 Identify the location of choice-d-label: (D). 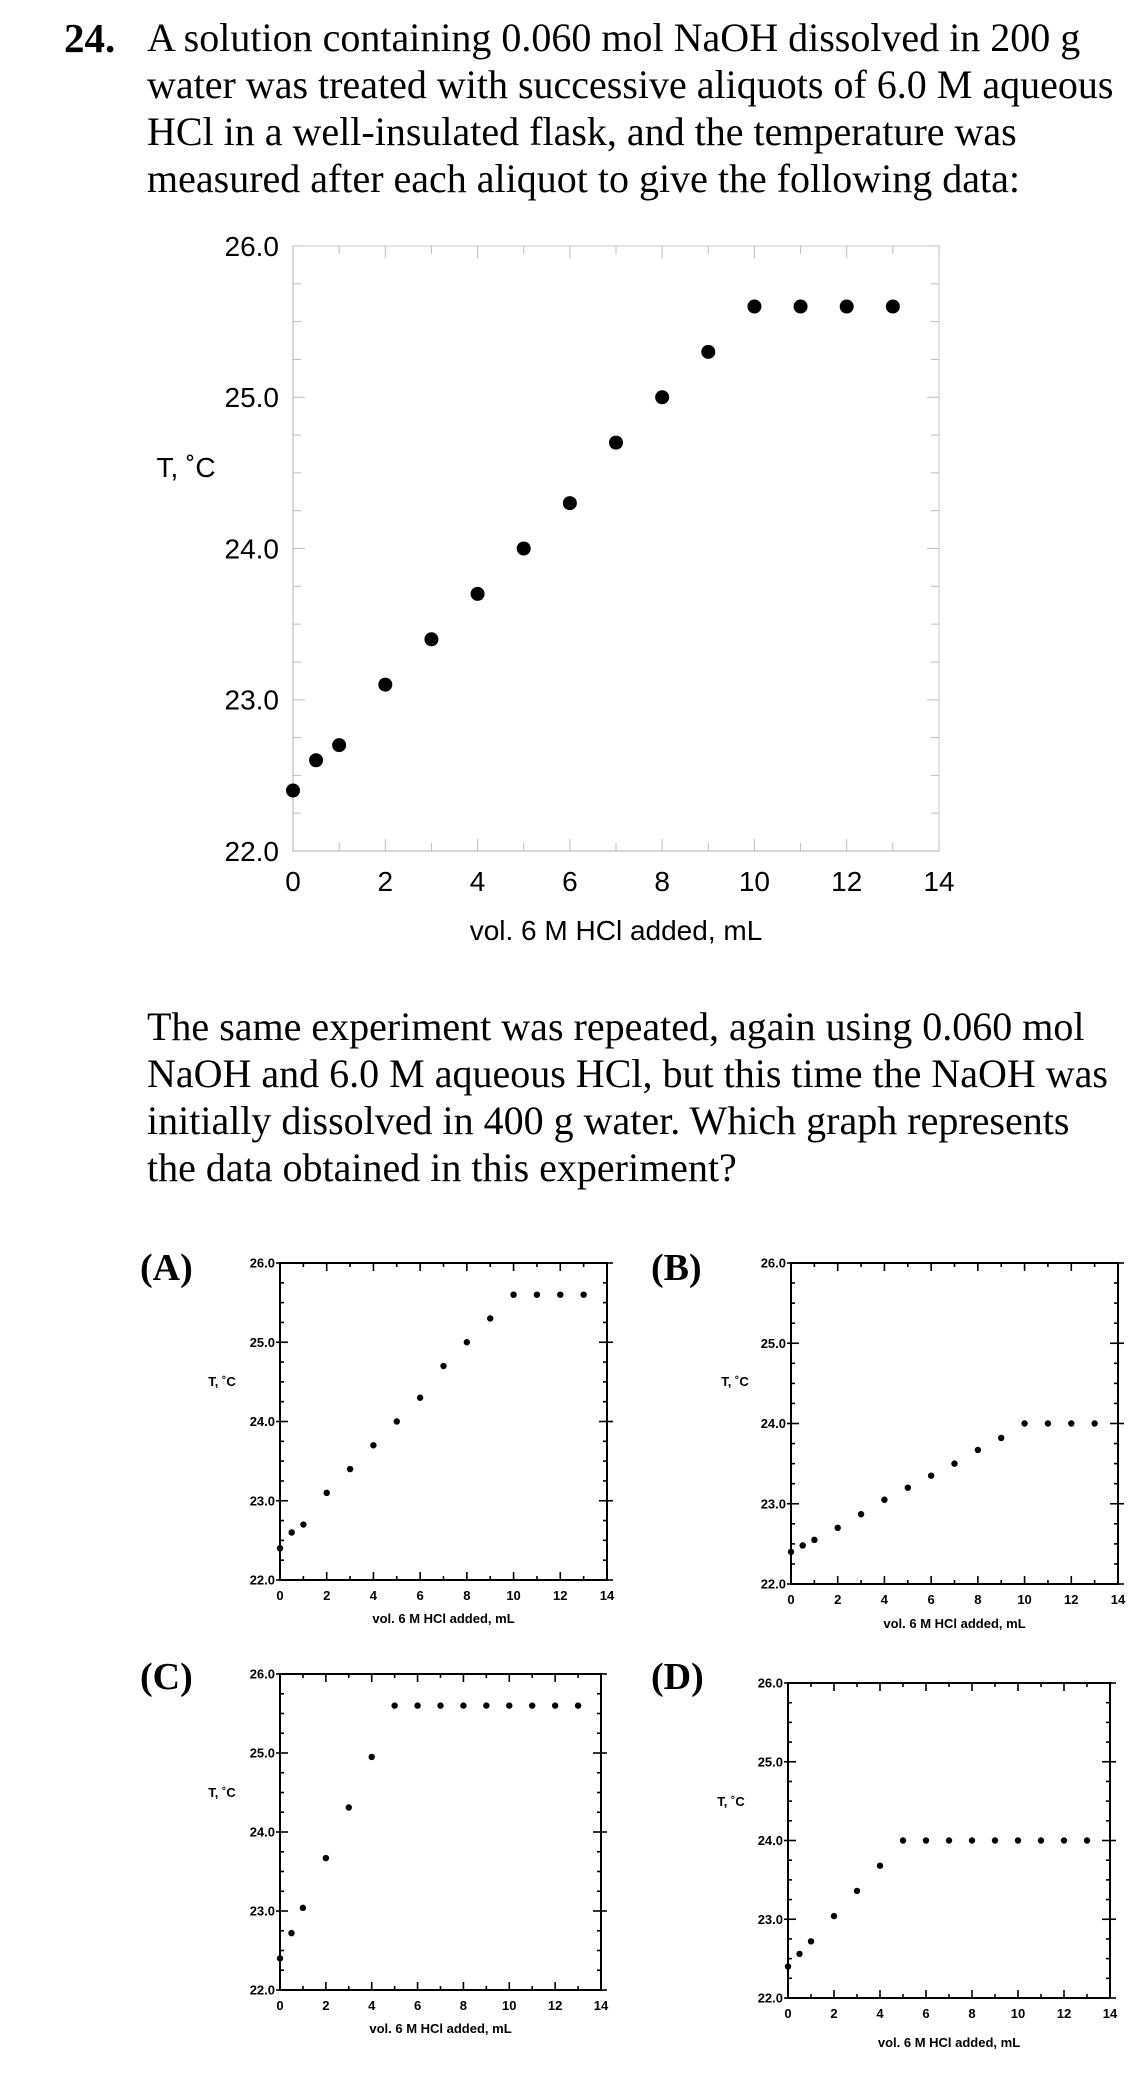
(677, 1677).